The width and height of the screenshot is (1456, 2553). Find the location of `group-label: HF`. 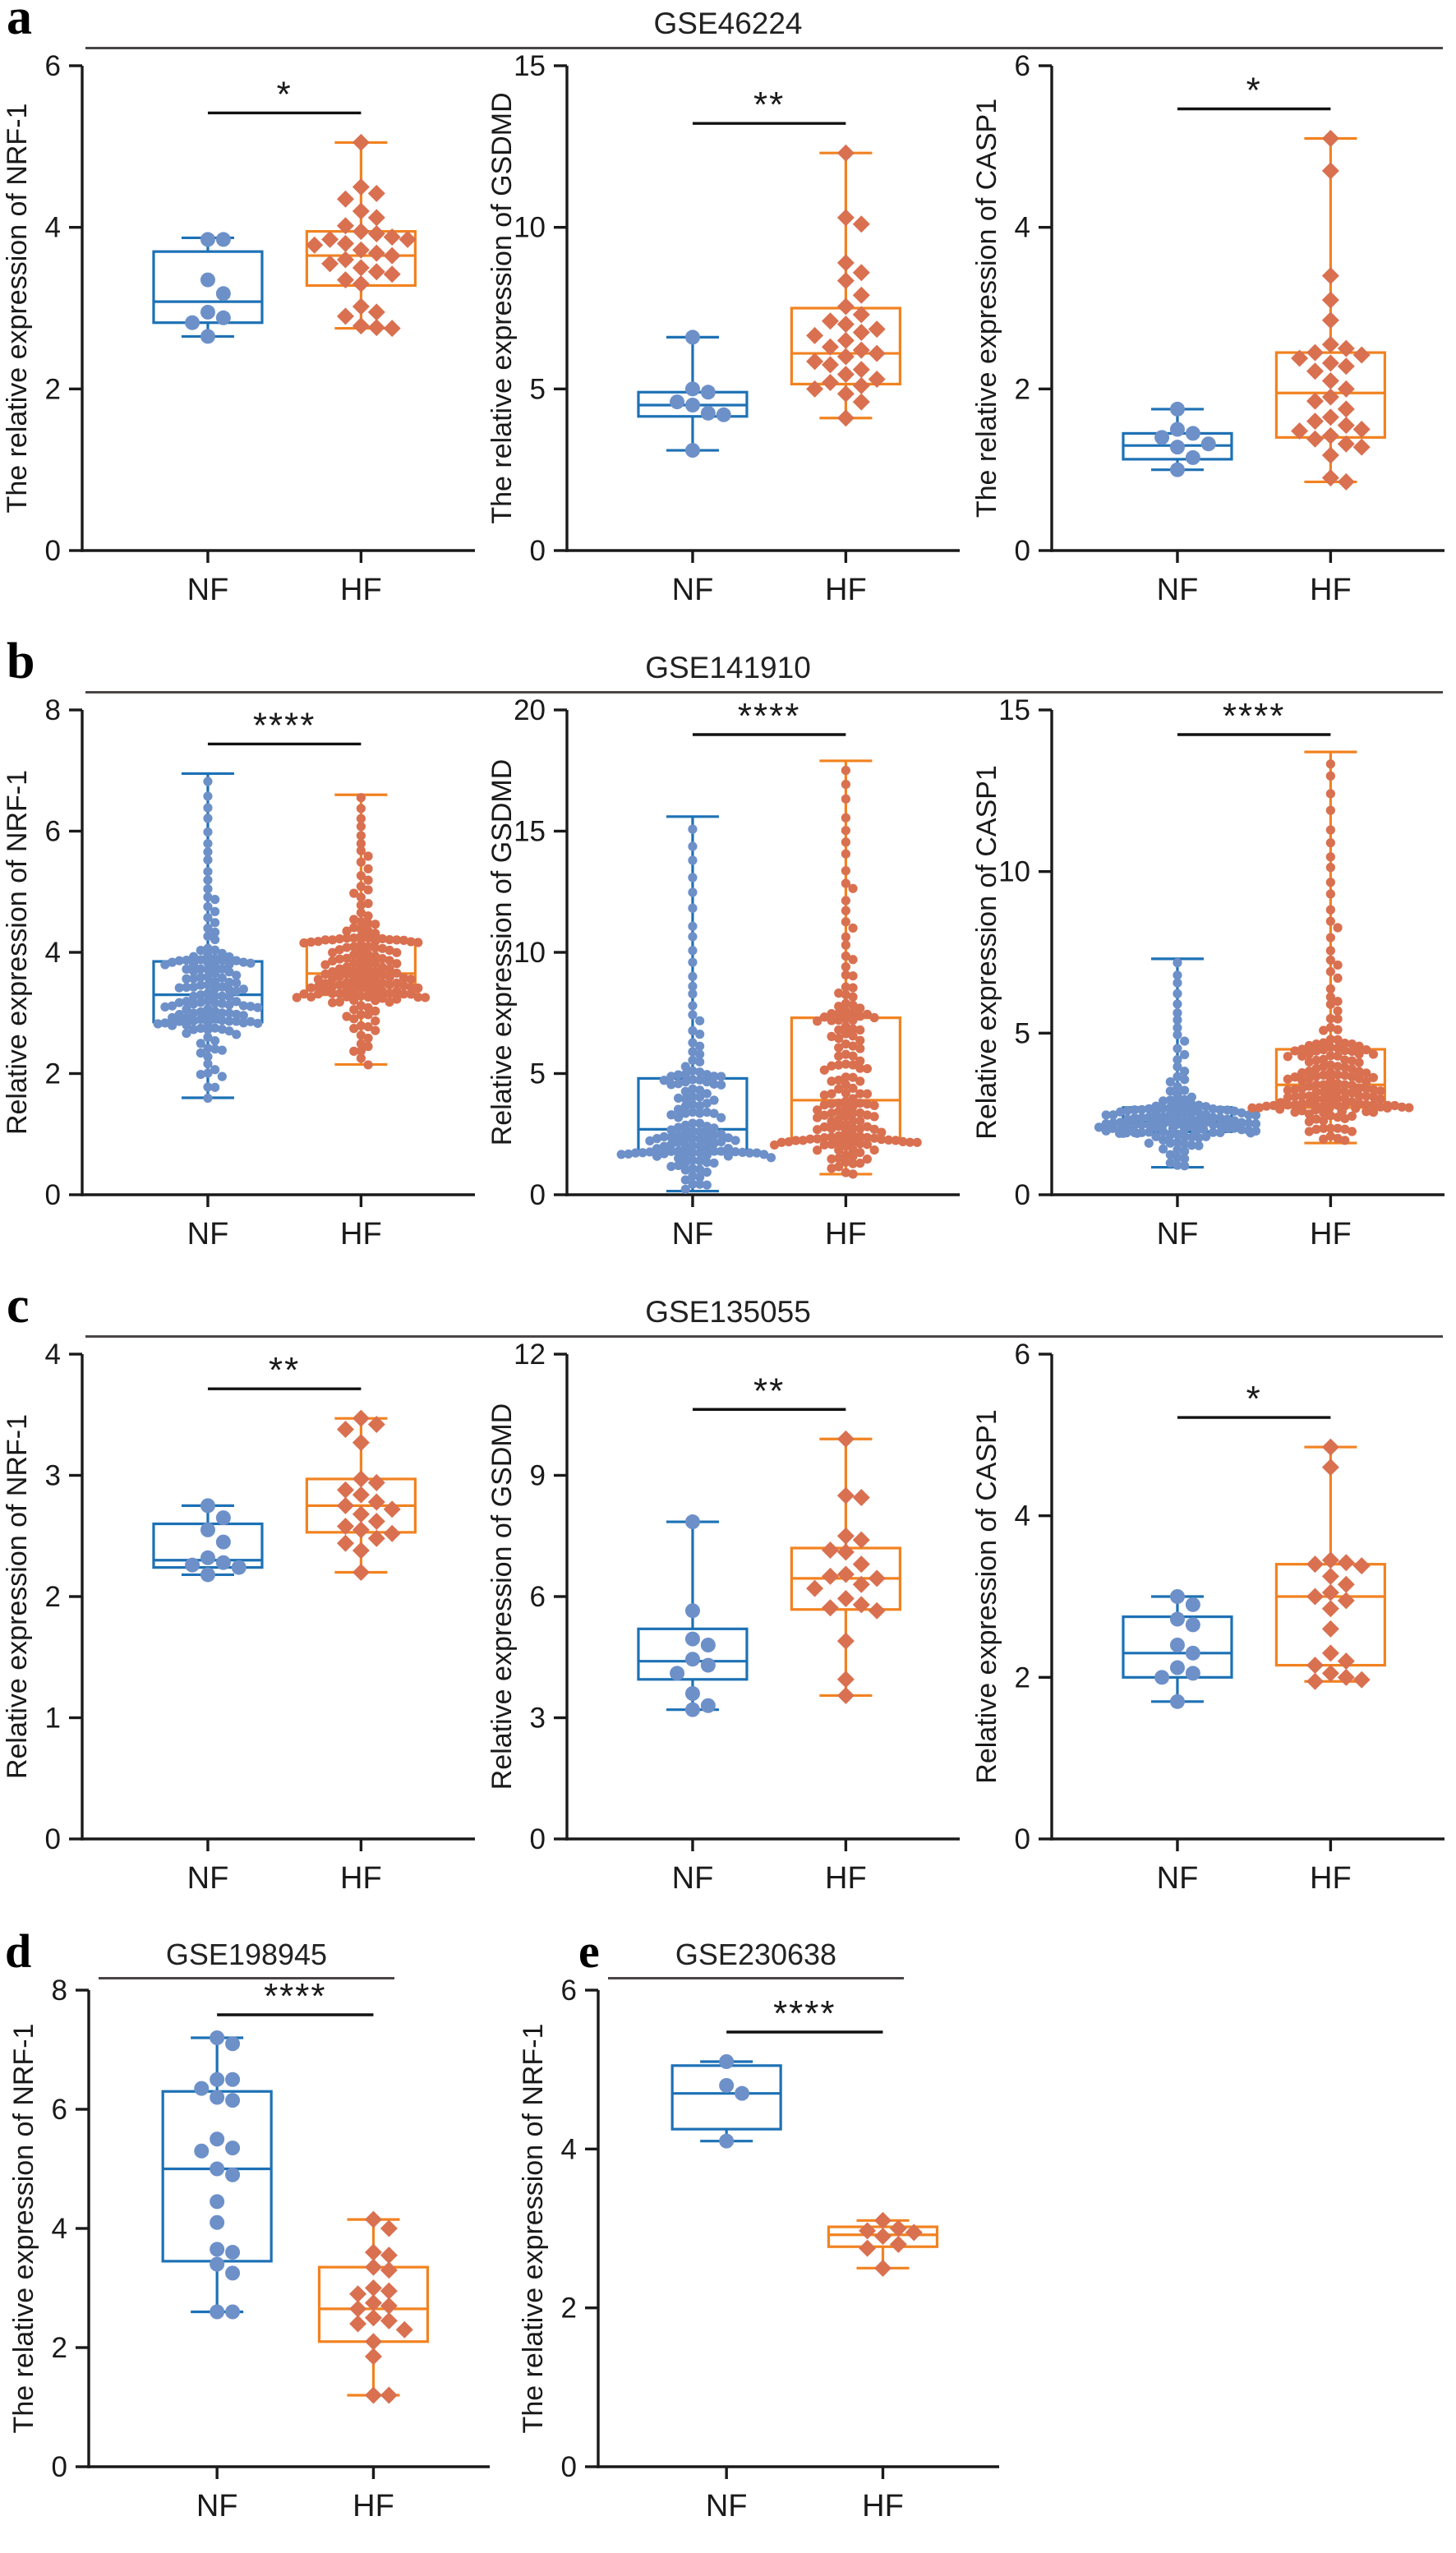

group-label: HF is located at coordinates (846, 1878).